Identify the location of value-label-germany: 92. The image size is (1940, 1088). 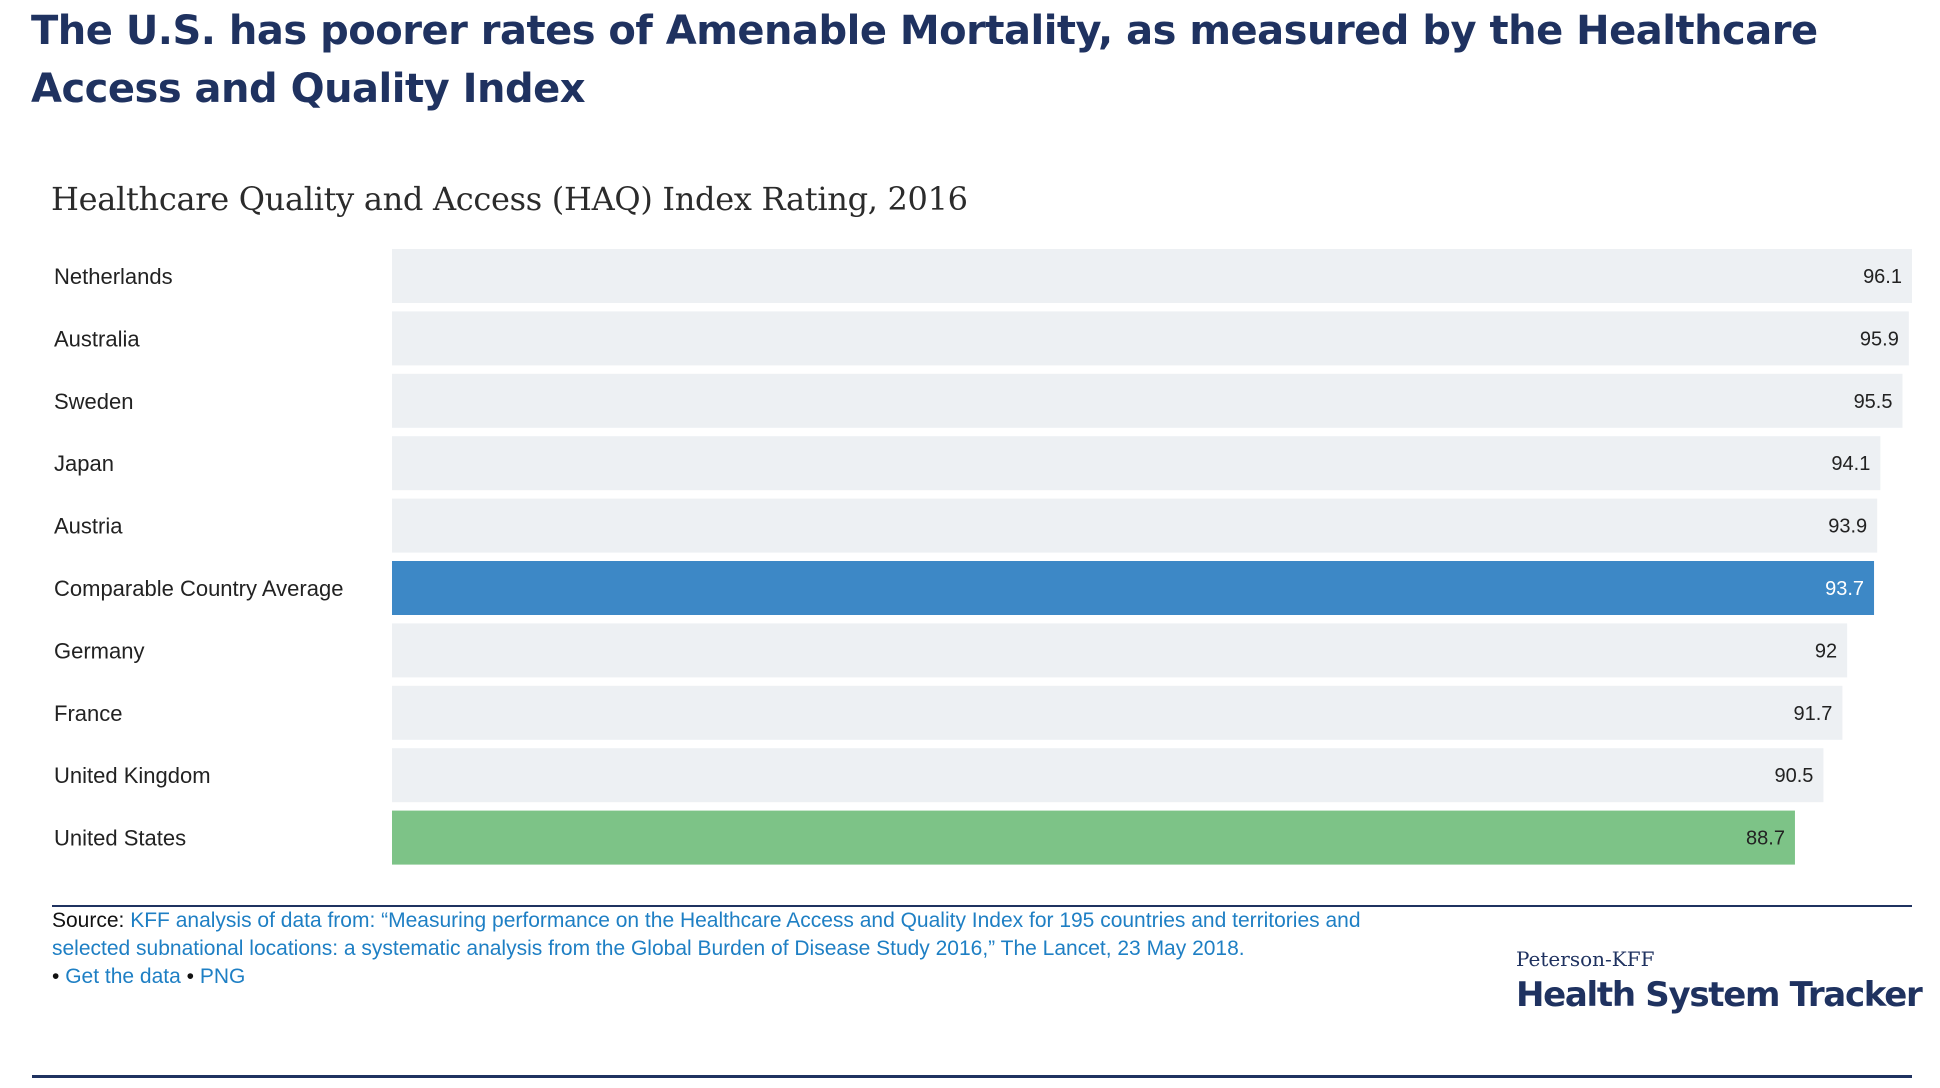
(1826, 651).